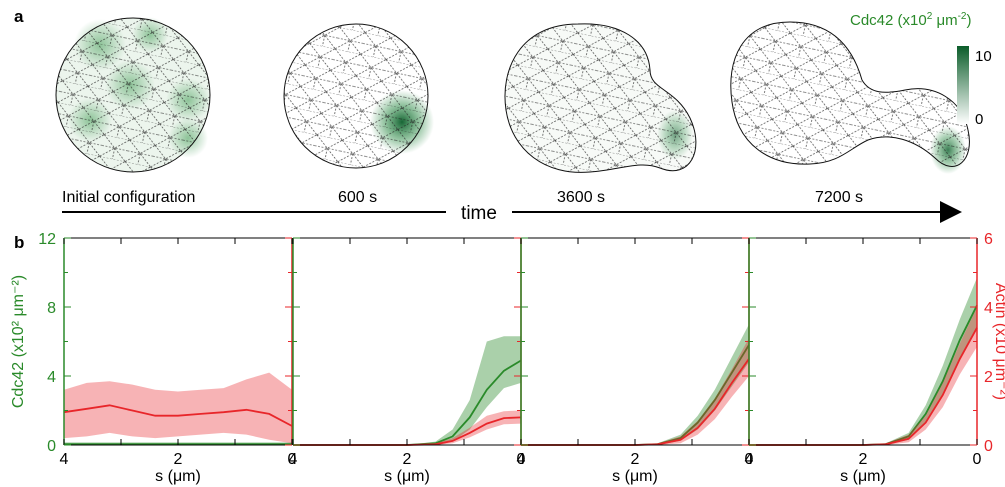 The image size is (1005, 487). I want to click on y-axis-label-left: Cdc42 (x10² μm⁻²), so click(18, 341).